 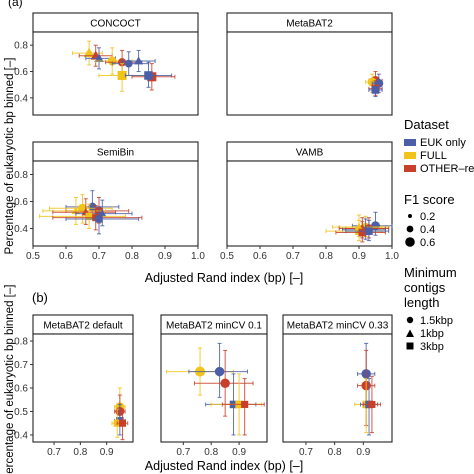 I want to click on panel-a-ylabel: Percentage of eukaryotic bp binned [–], so click(x=10, y=156).